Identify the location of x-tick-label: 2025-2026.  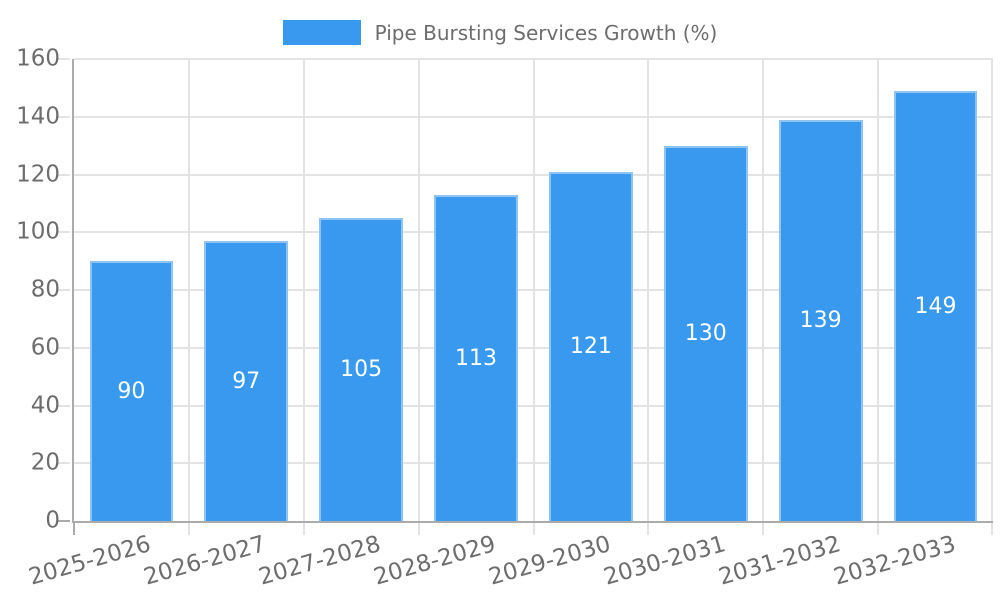
(90, 561).